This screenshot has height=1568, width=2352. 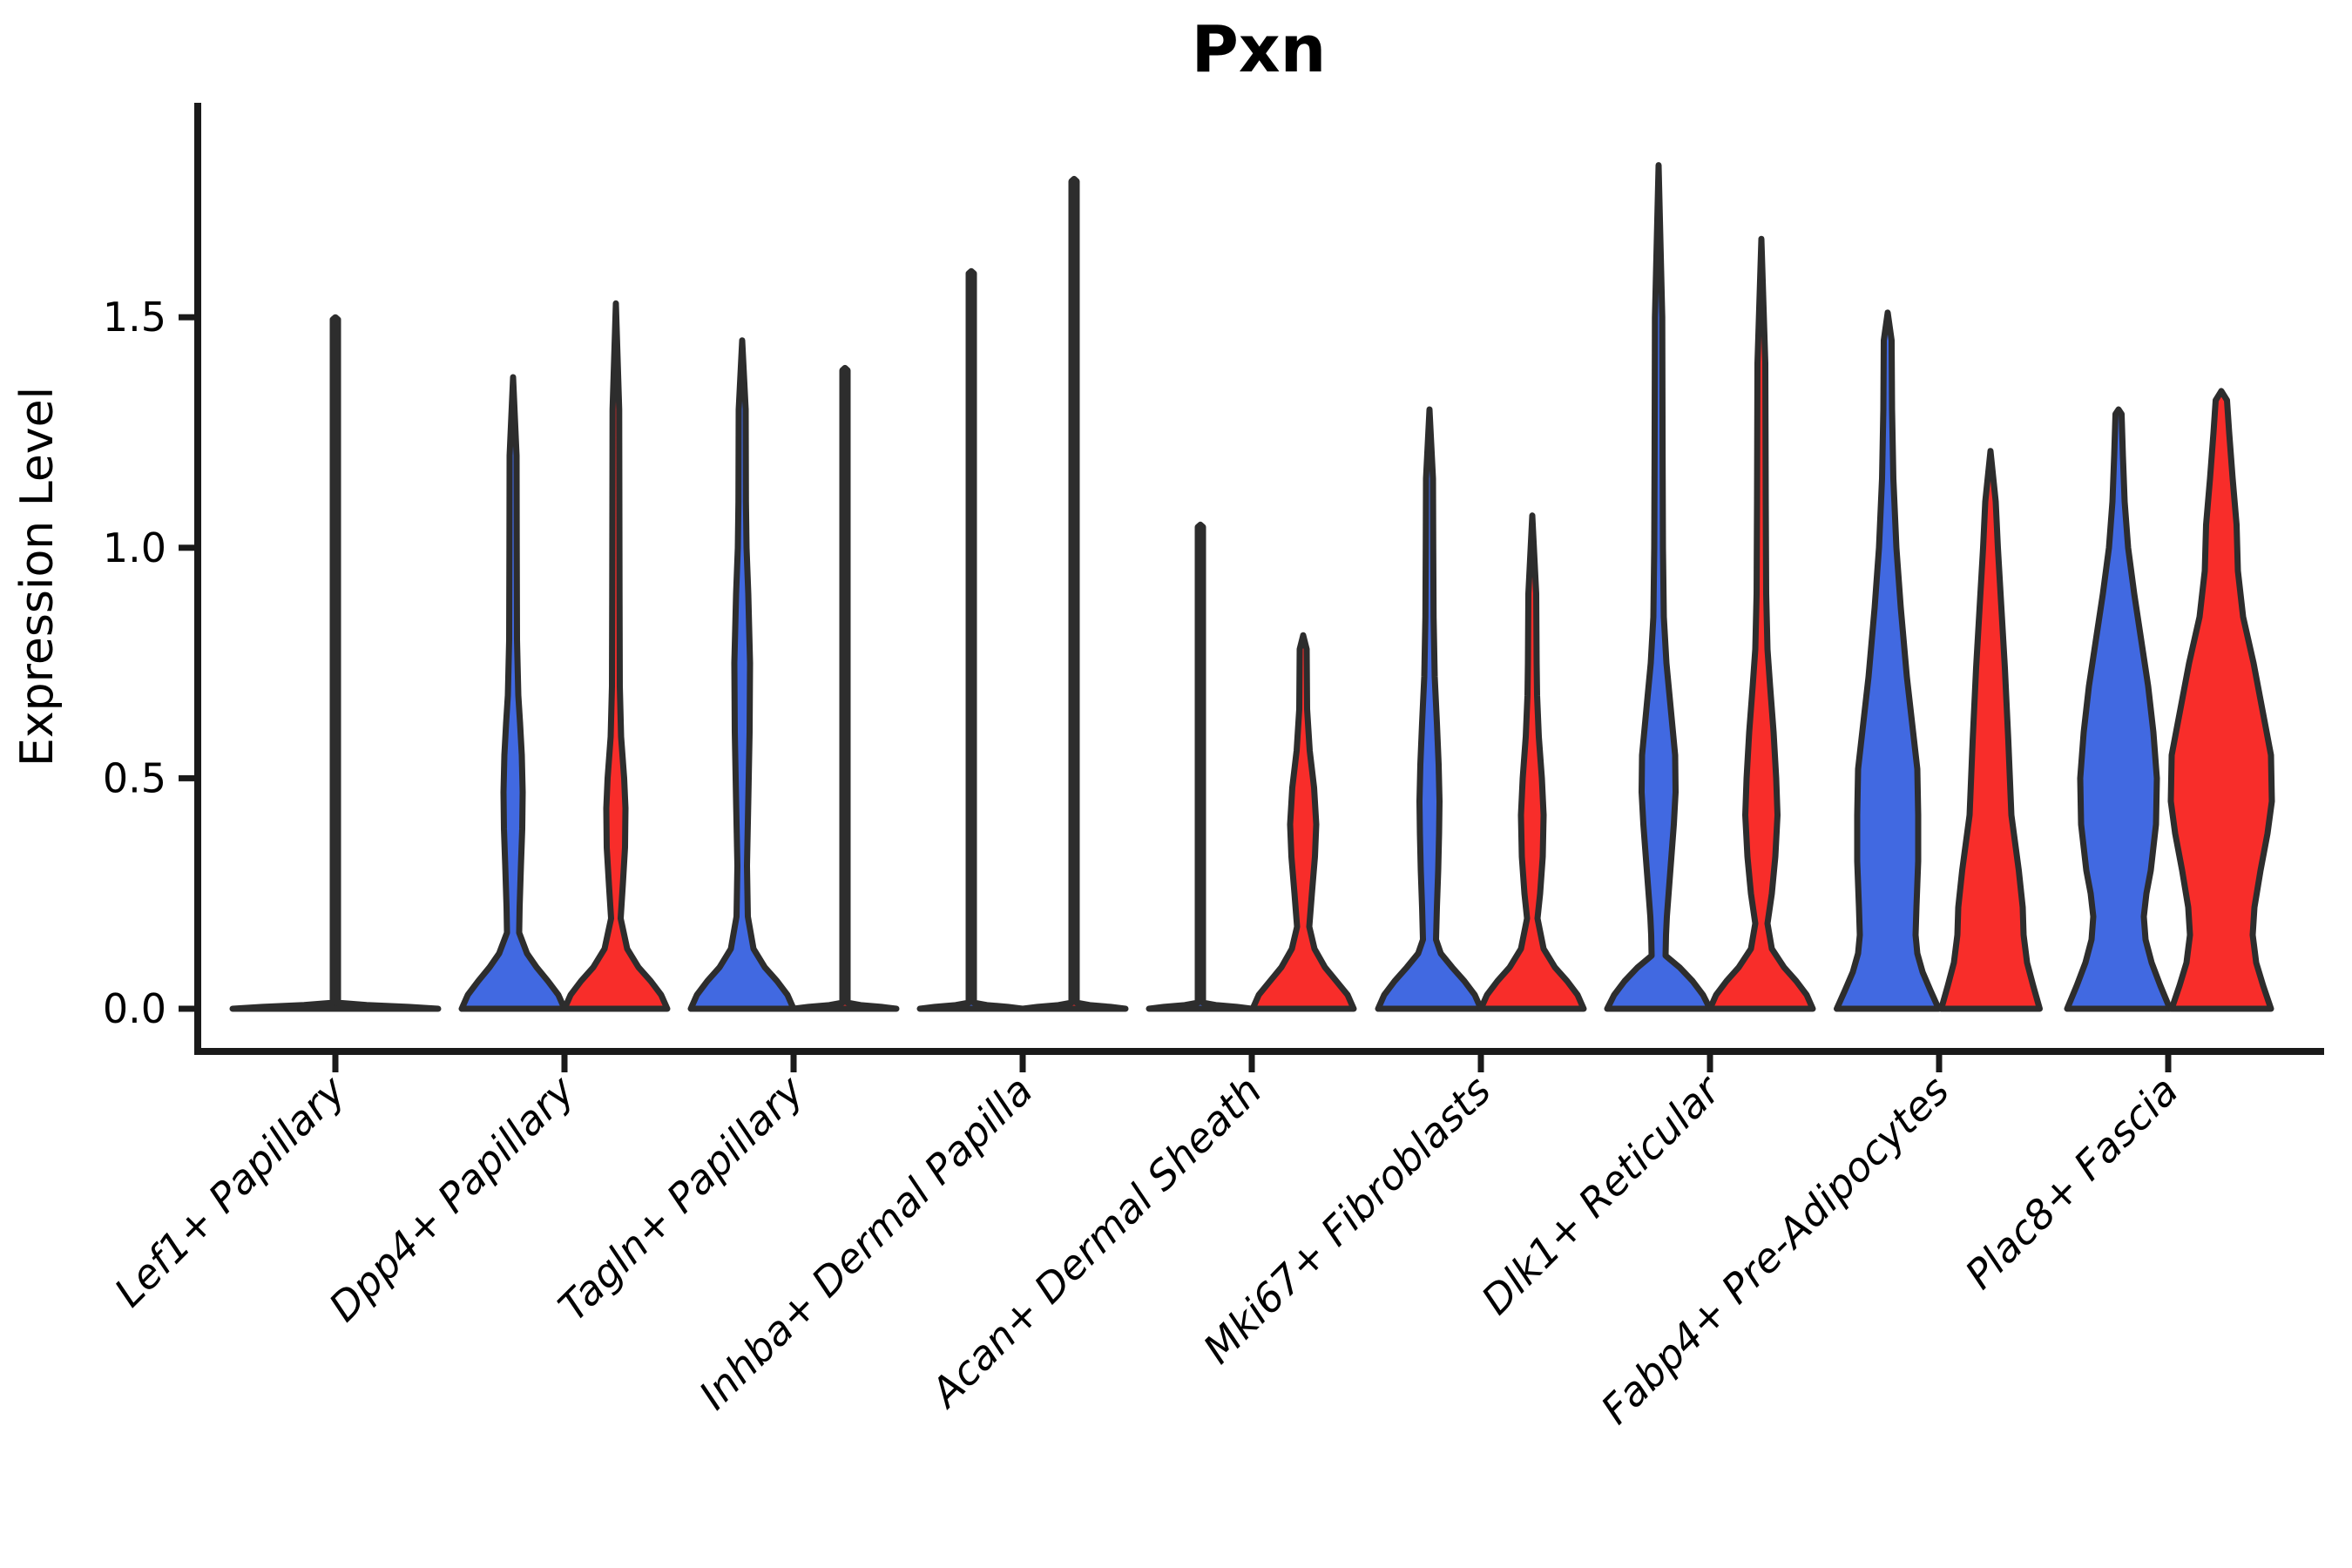 I want to click on violin-1-single, so click(x=335, y=663).